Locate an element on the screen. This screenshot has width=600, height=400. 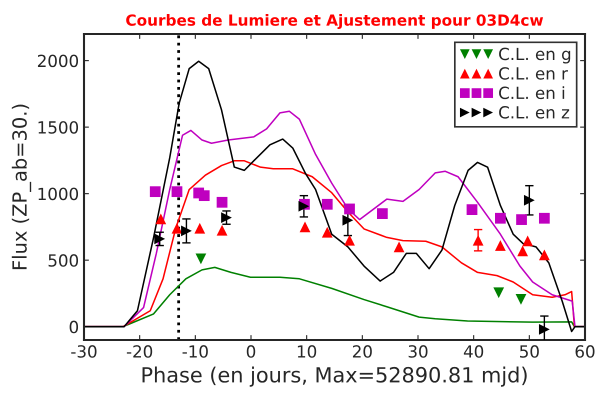
x-tick-label: -20 is located at coordinates (139, 351).